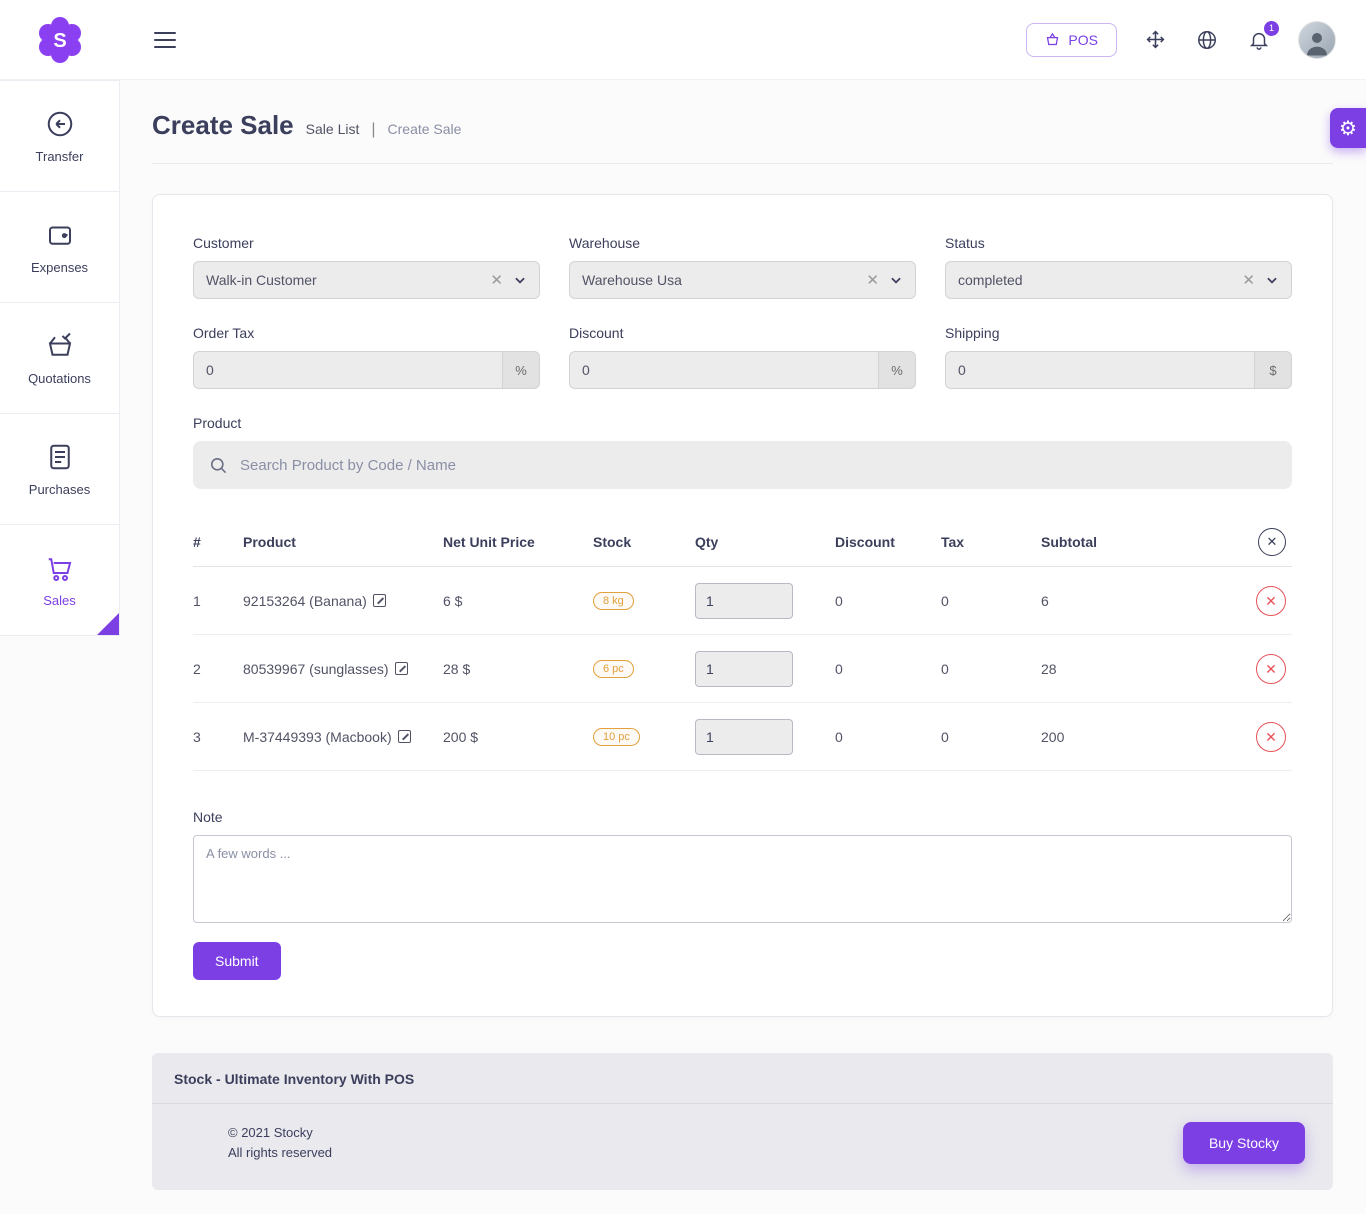 The width and height of the screenshot is (1366, 1214). I want to click on note-textarea, so click(742, 879).